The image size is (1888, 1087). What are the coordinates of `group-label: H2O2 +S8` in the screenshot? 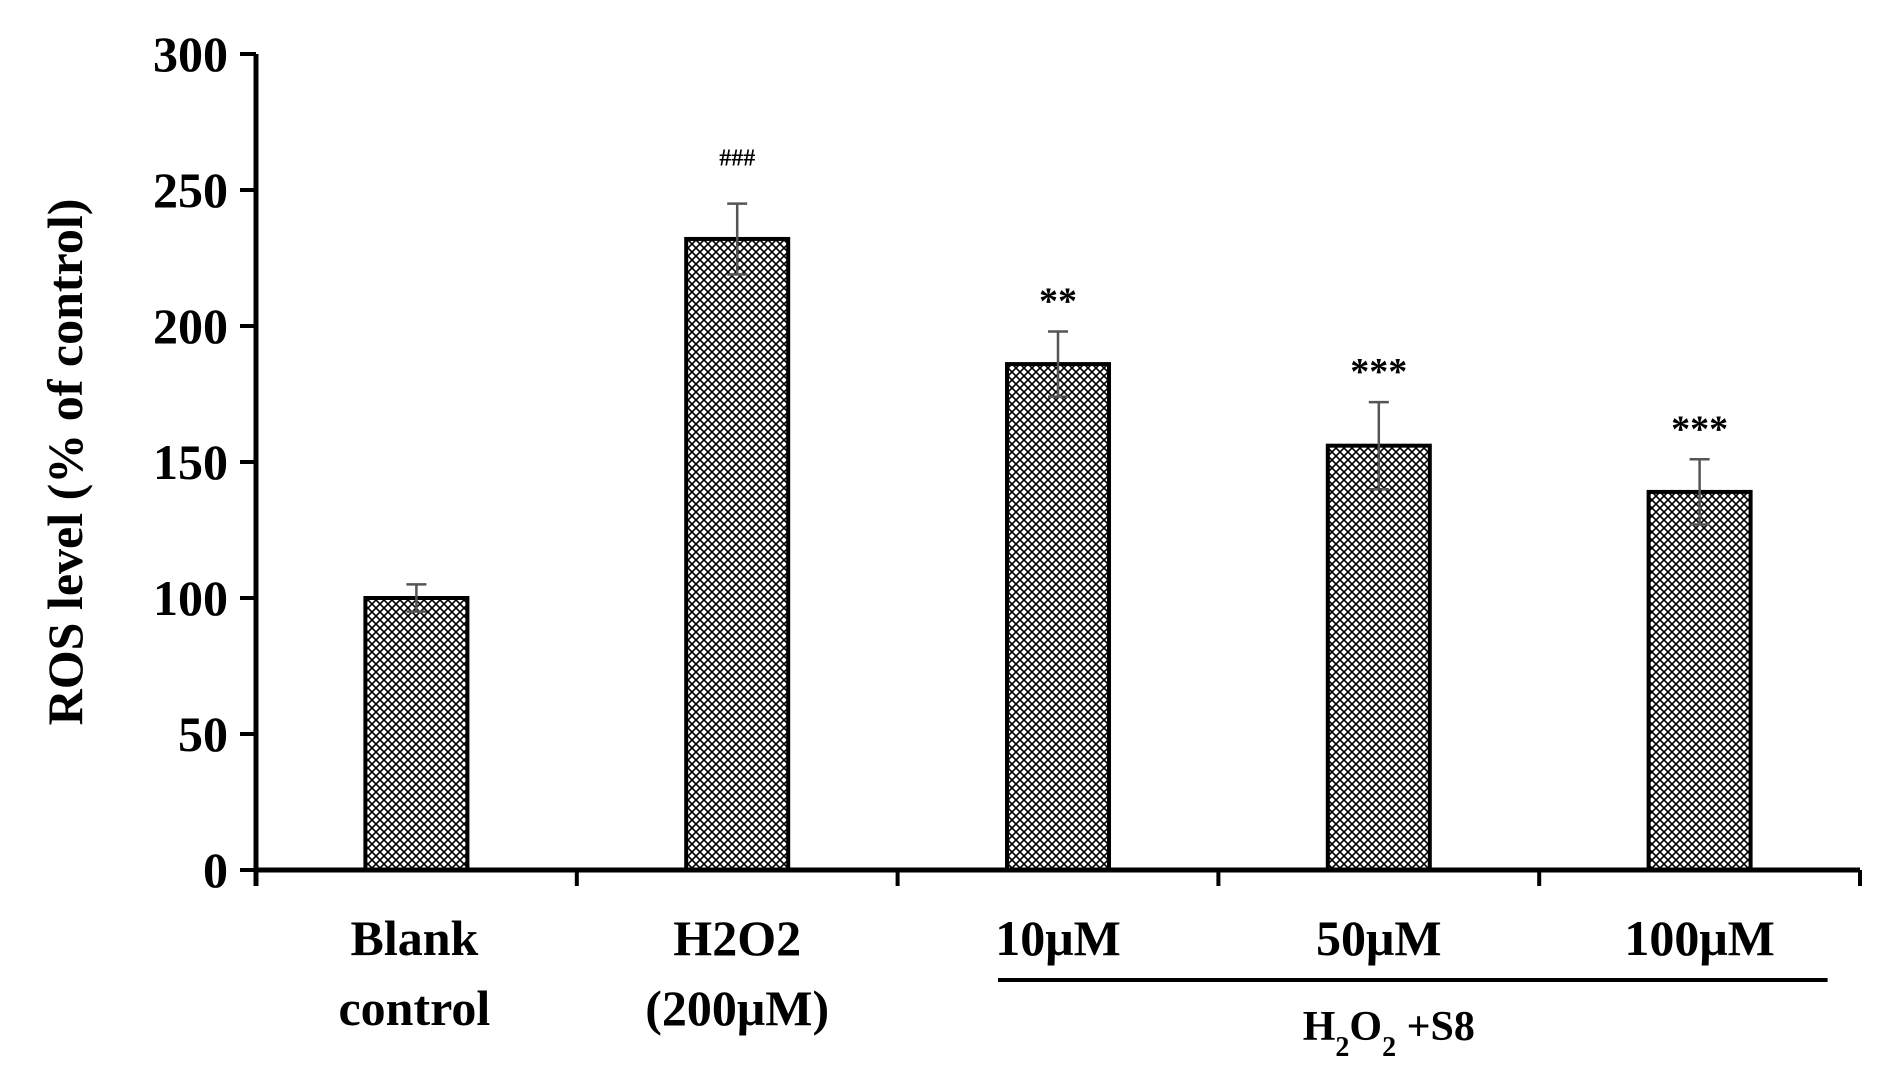 It's located at (1389, 1033).